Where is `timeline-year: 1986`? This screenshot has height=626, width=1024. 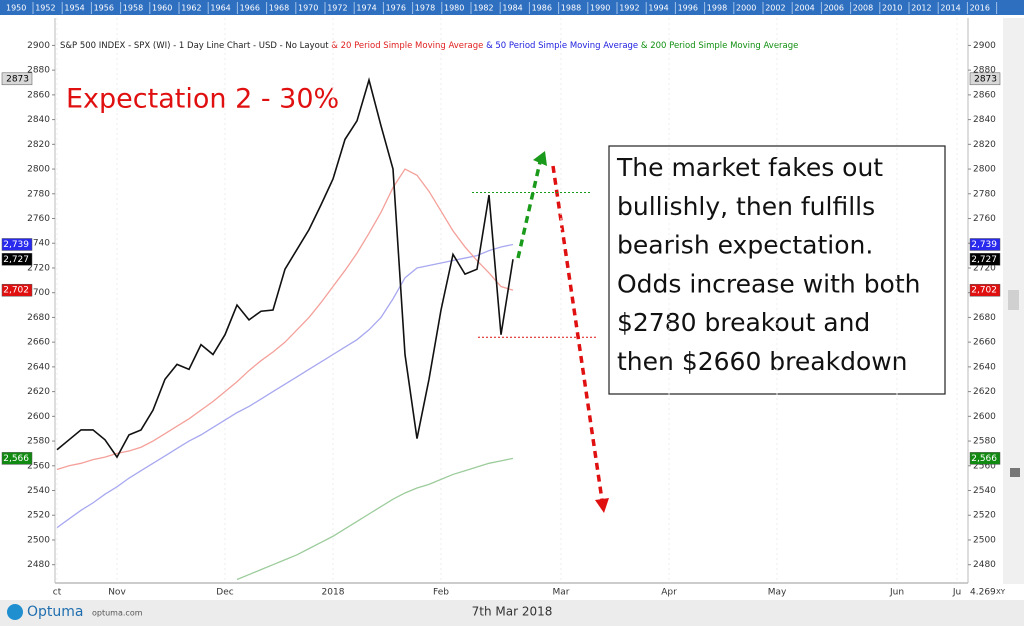
timeline-year: 1986 is located at coordinates (542, 8).